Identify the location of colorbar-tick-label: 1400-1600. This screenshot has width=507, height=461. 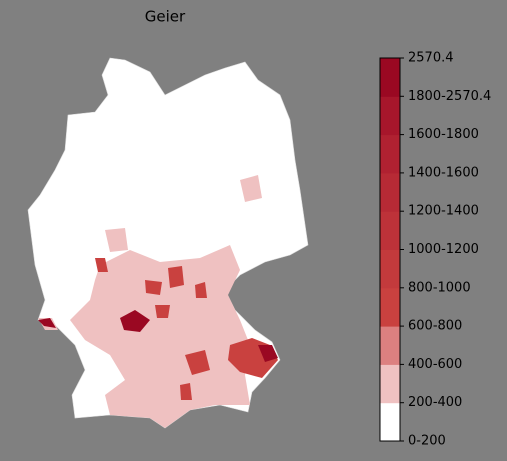
(443, 172).